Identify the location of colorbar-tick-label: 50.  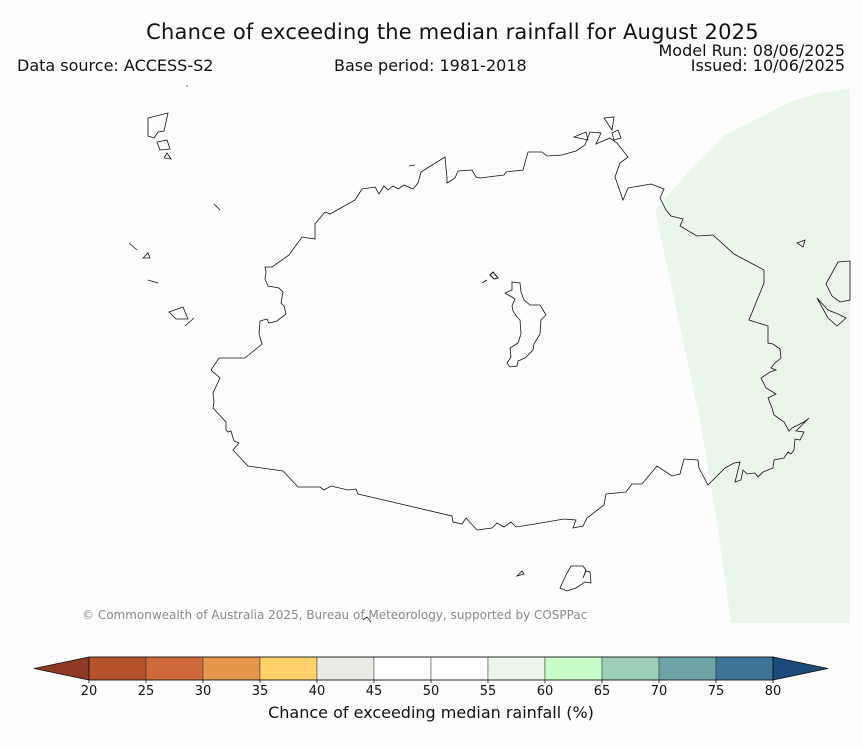
(431, 691).